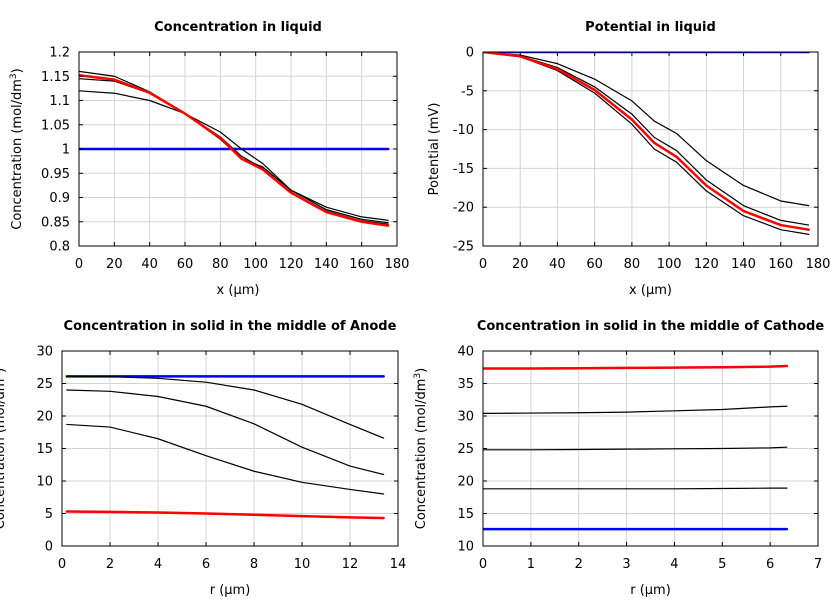 This screenshot has height=600, width=840. Describe the element at coordinates (49, 514) in the screenshot. I see `y-tick-label: 5` at that location.